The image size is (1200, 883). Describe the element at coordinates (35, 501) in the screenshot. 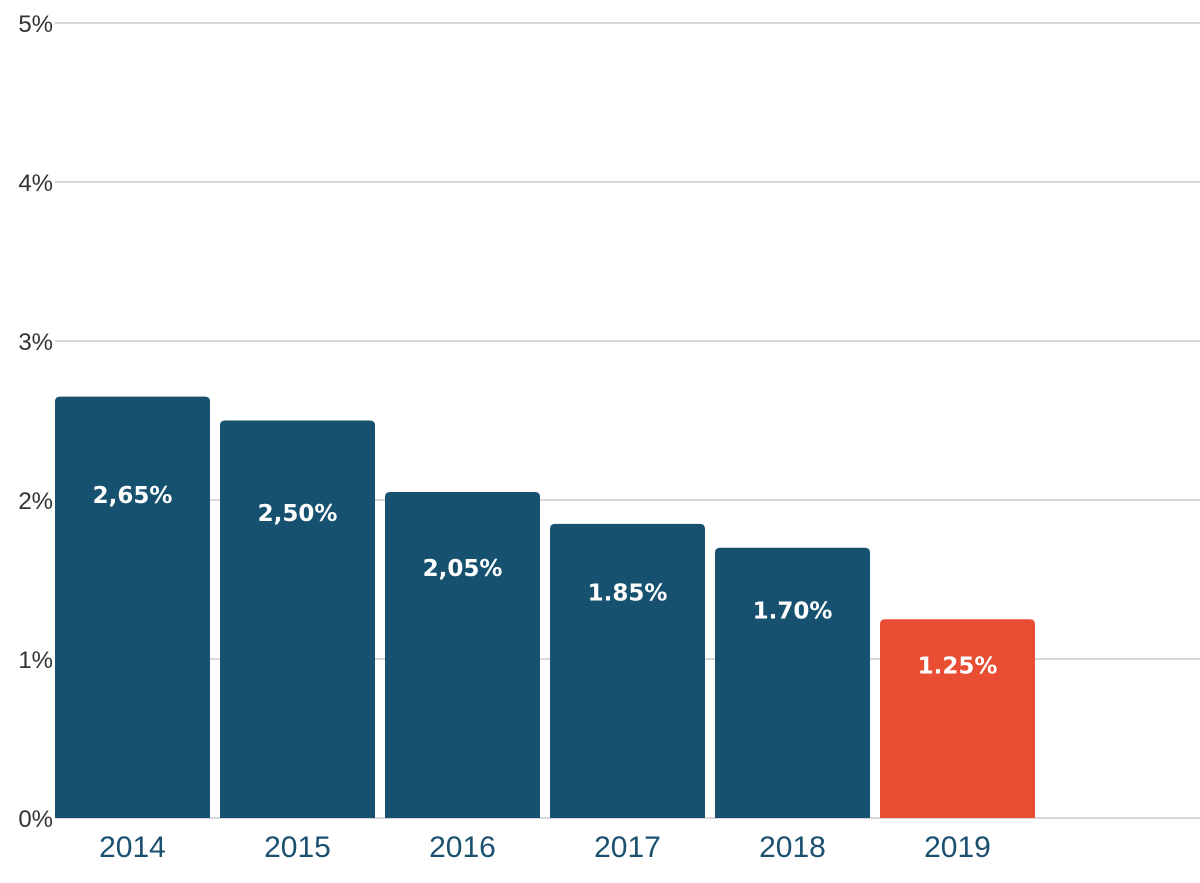

I see `y-tick-label: 2%` at that location.